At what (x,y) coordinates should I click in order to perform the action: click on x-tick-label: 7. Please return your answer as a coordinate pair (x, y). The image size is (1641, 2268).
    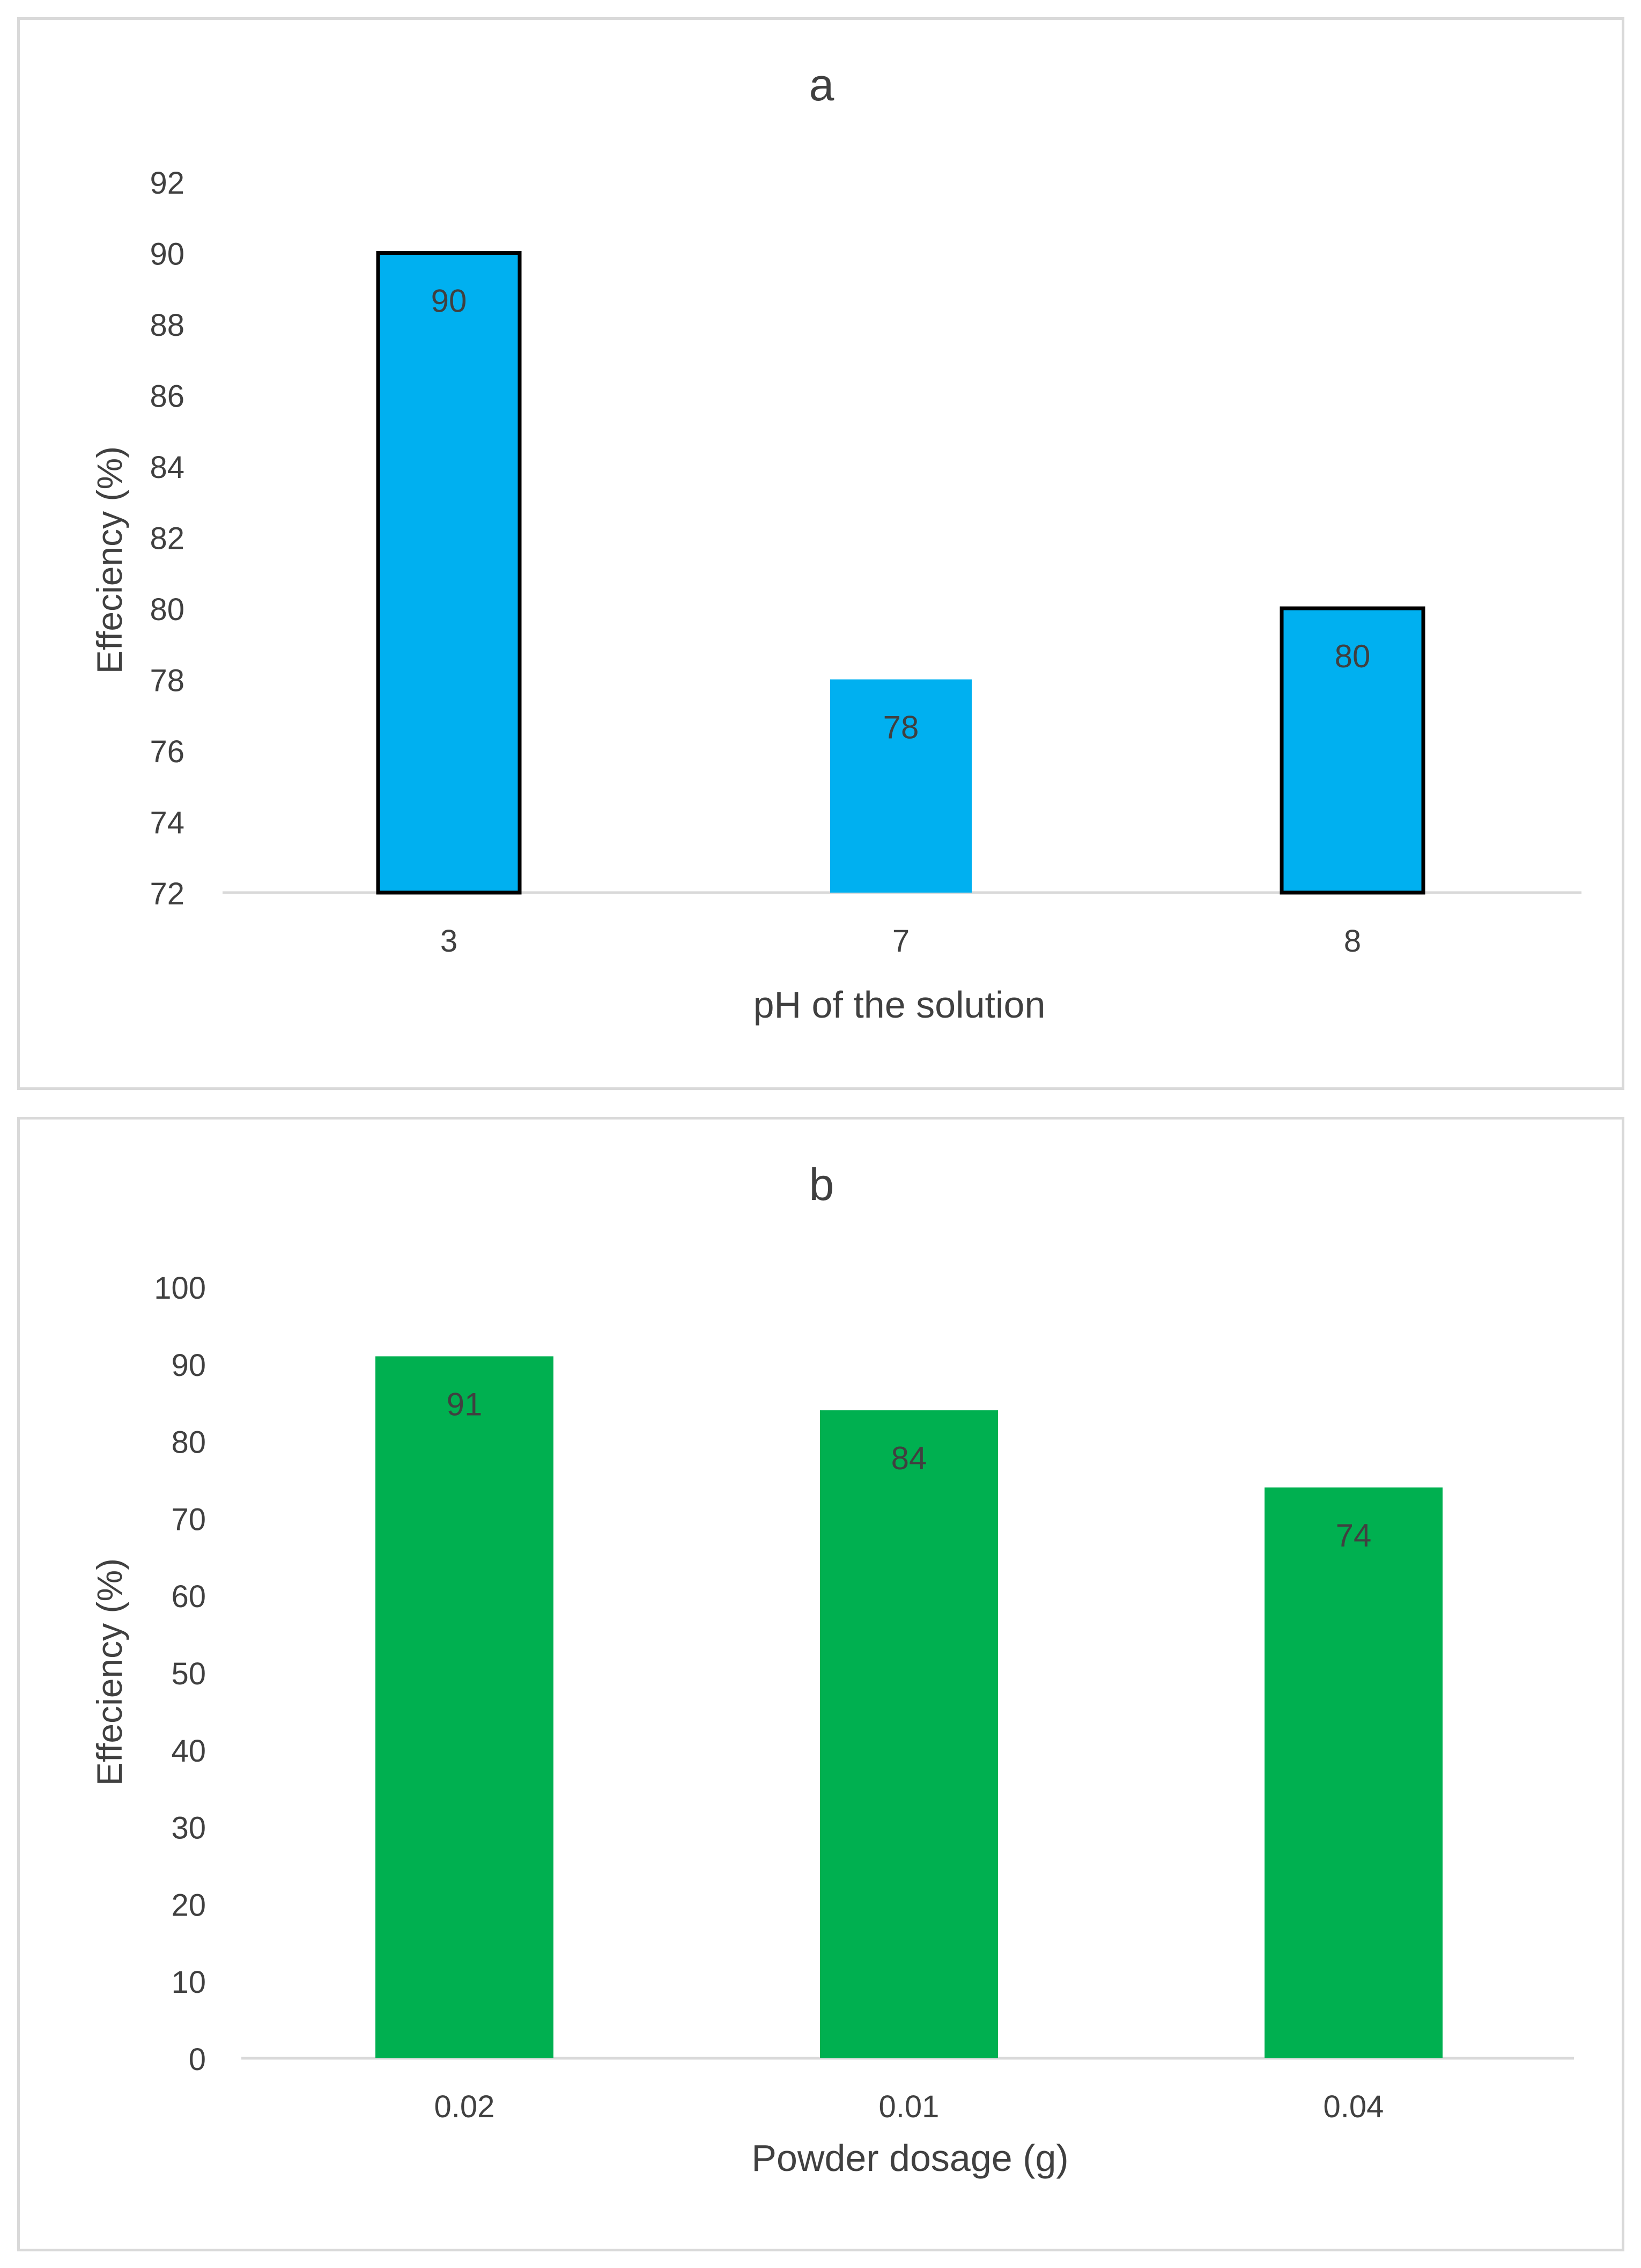
    Looking at the image, I should click on (901, 941).